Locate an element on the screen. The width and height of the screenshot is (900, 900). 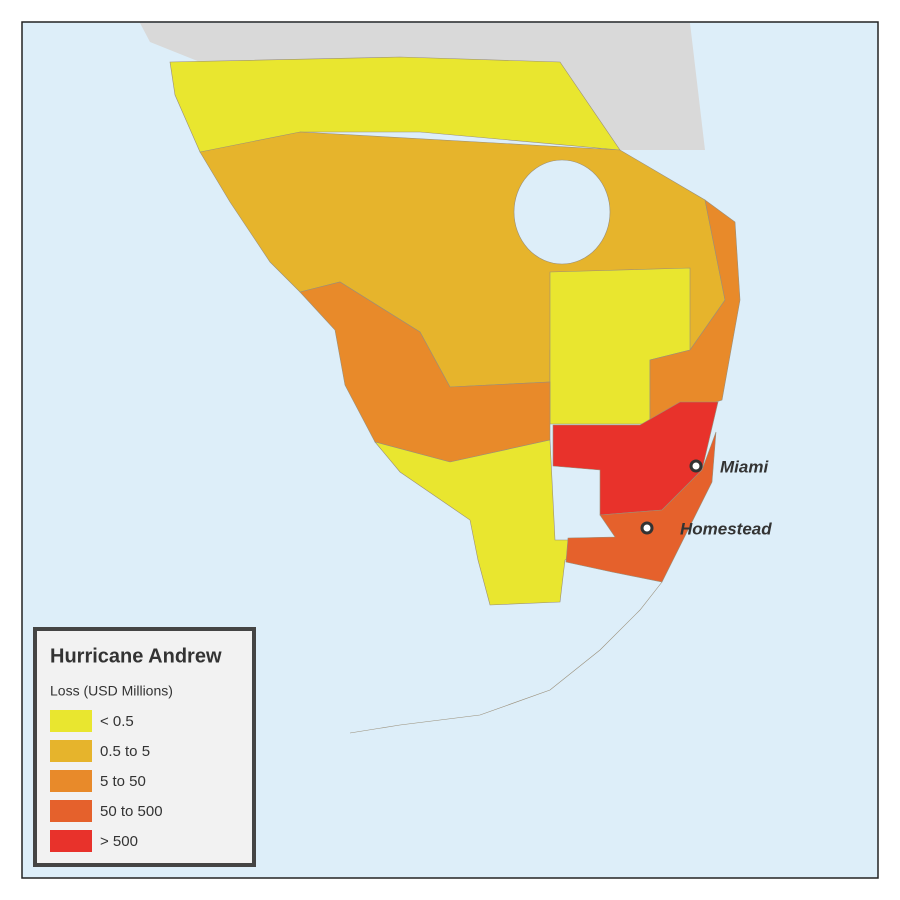
legend-label: 5 to 50 is located at coordinates (123, 781).